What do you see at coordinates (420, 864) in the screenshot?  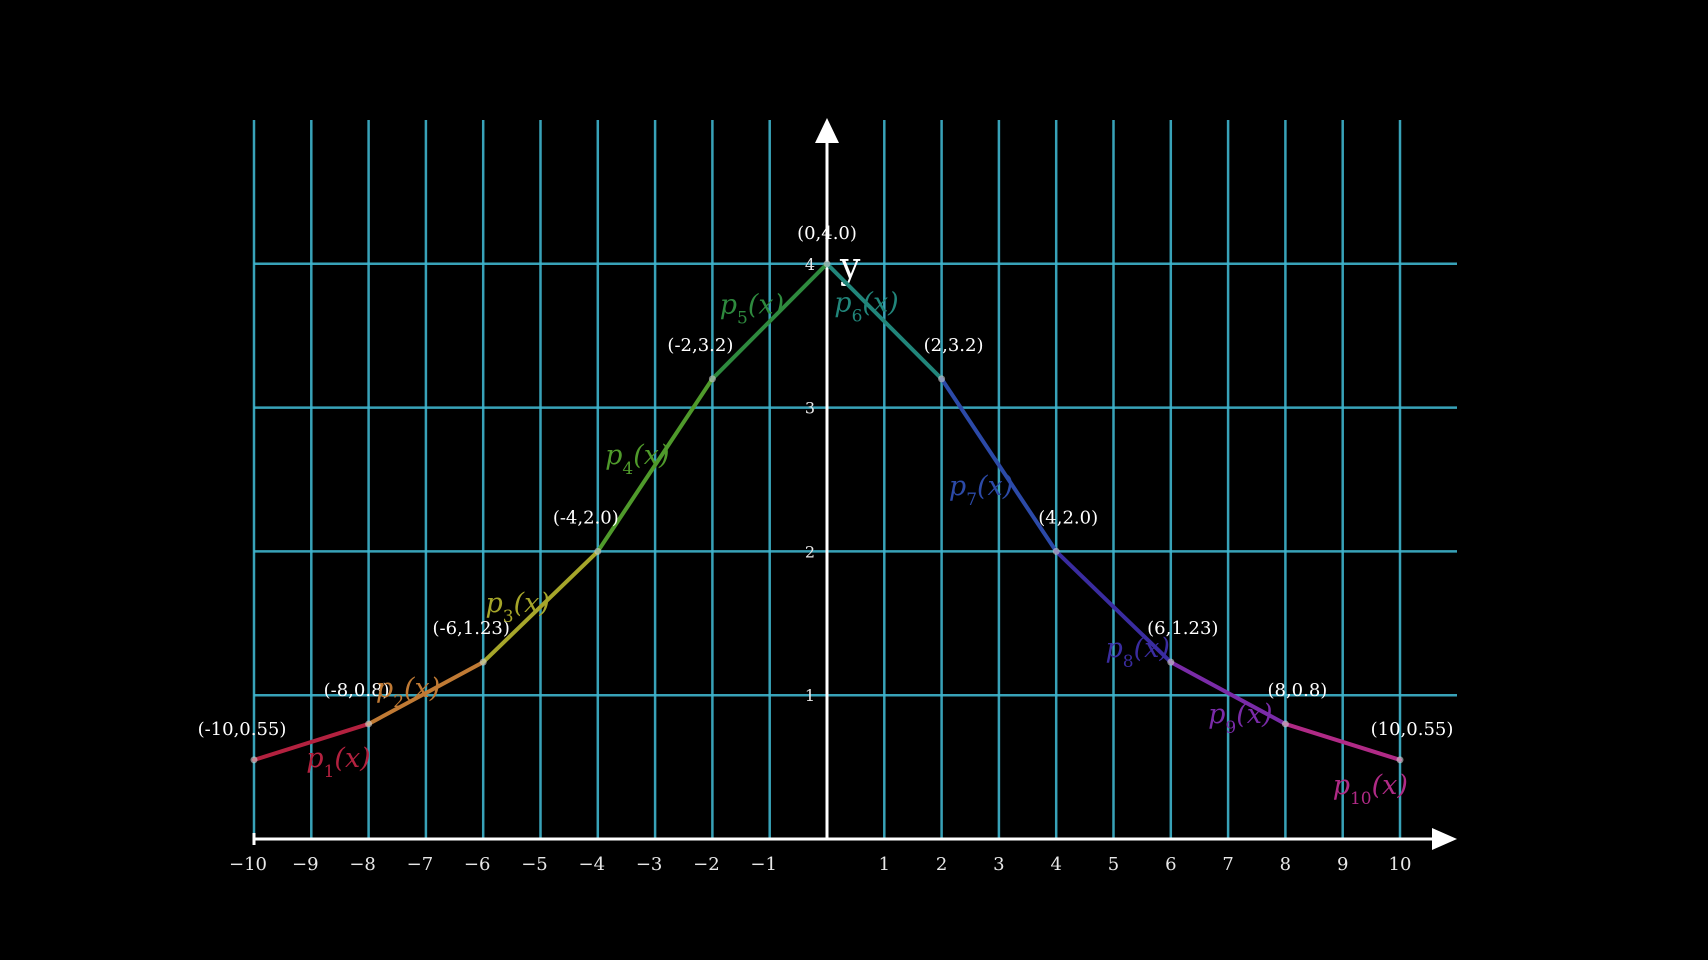 I see `x-tick-label: −7` at bounding box center [420, 864].